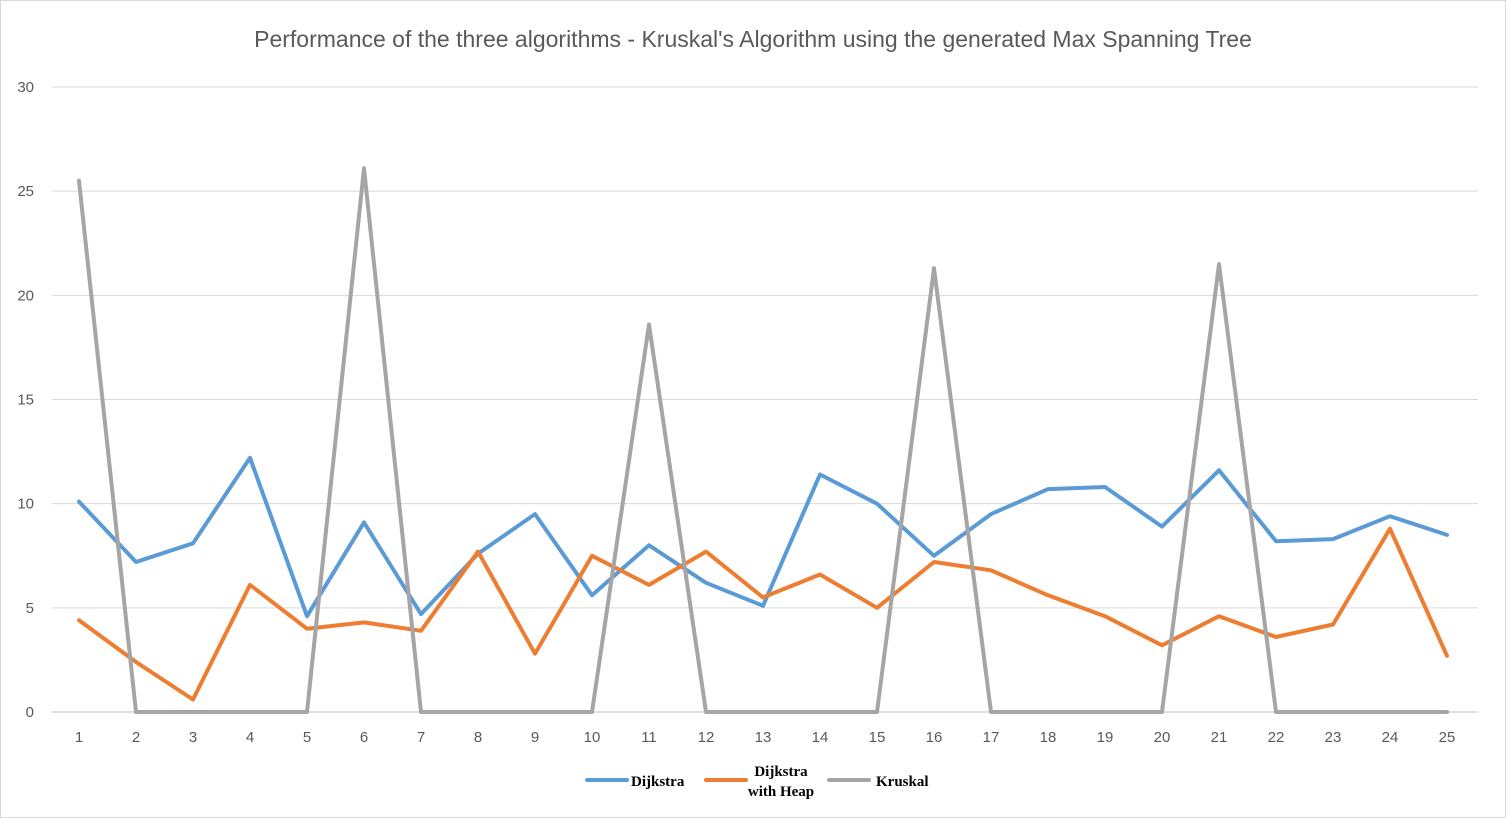 The image size is (1506, 818). What do you see at coordinates (649, 737) in the screenshot?
I see `x-tick-label: 11` at bounding box center [649, 737].